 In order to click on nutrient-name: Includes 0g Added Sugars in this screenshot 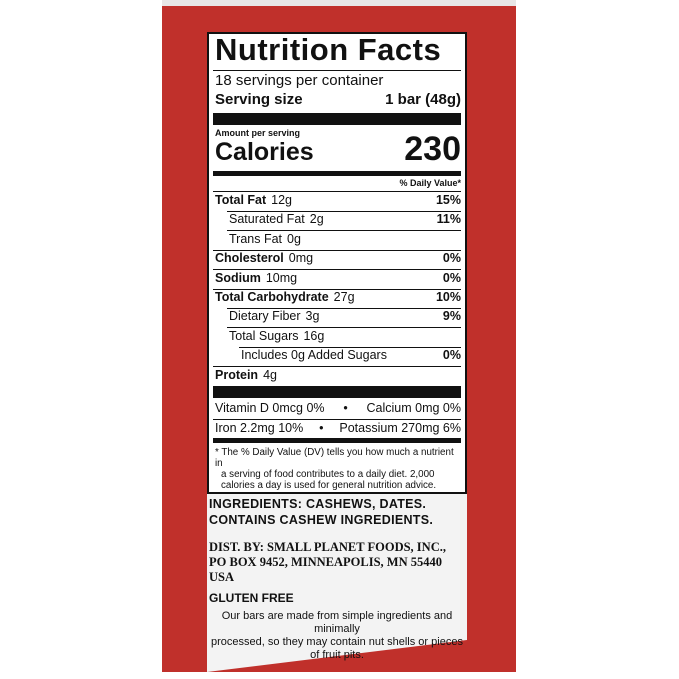, I will do `click(314, 355)`.